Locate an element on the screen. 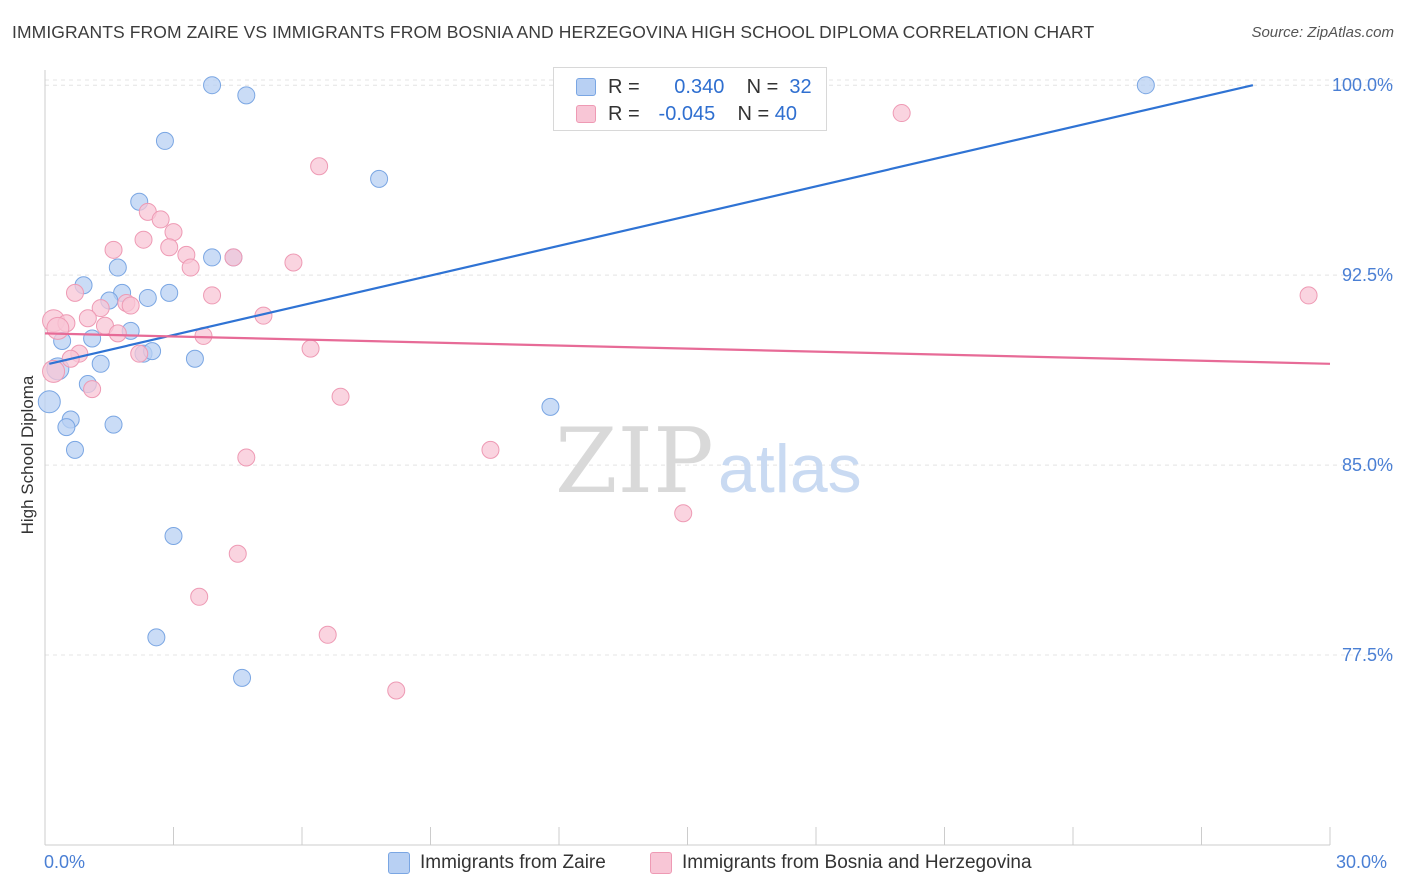  legend-row-zaire: R = 0.340 N = 32 is located at coordinates (694, 87).